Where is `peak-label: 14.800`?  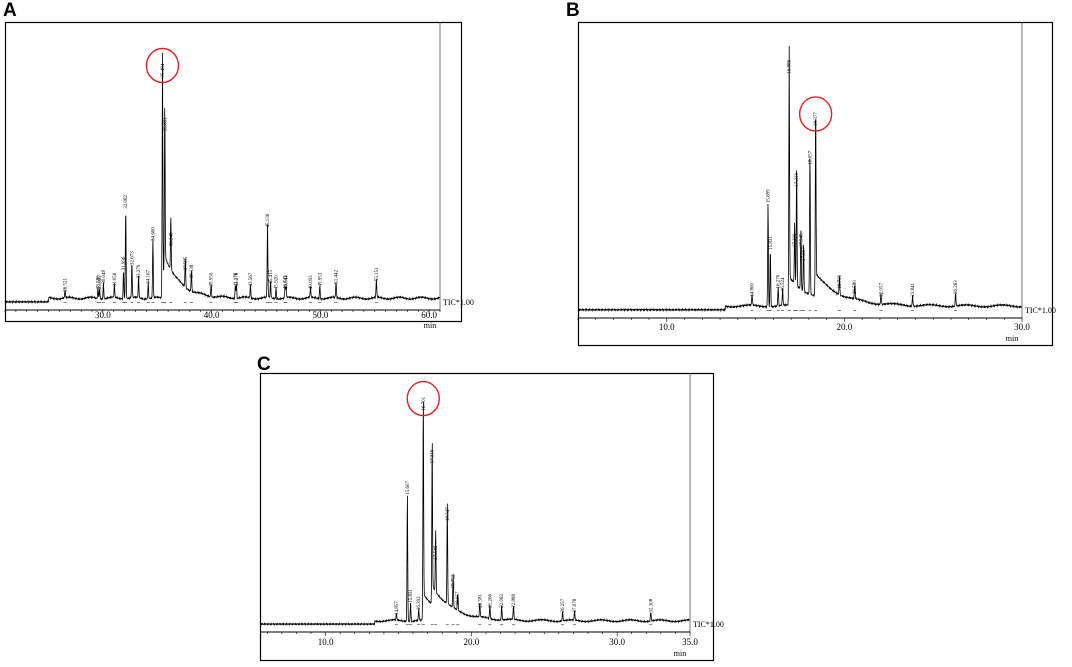 peak-label: 14.800 is located at coordinates (753, 290).